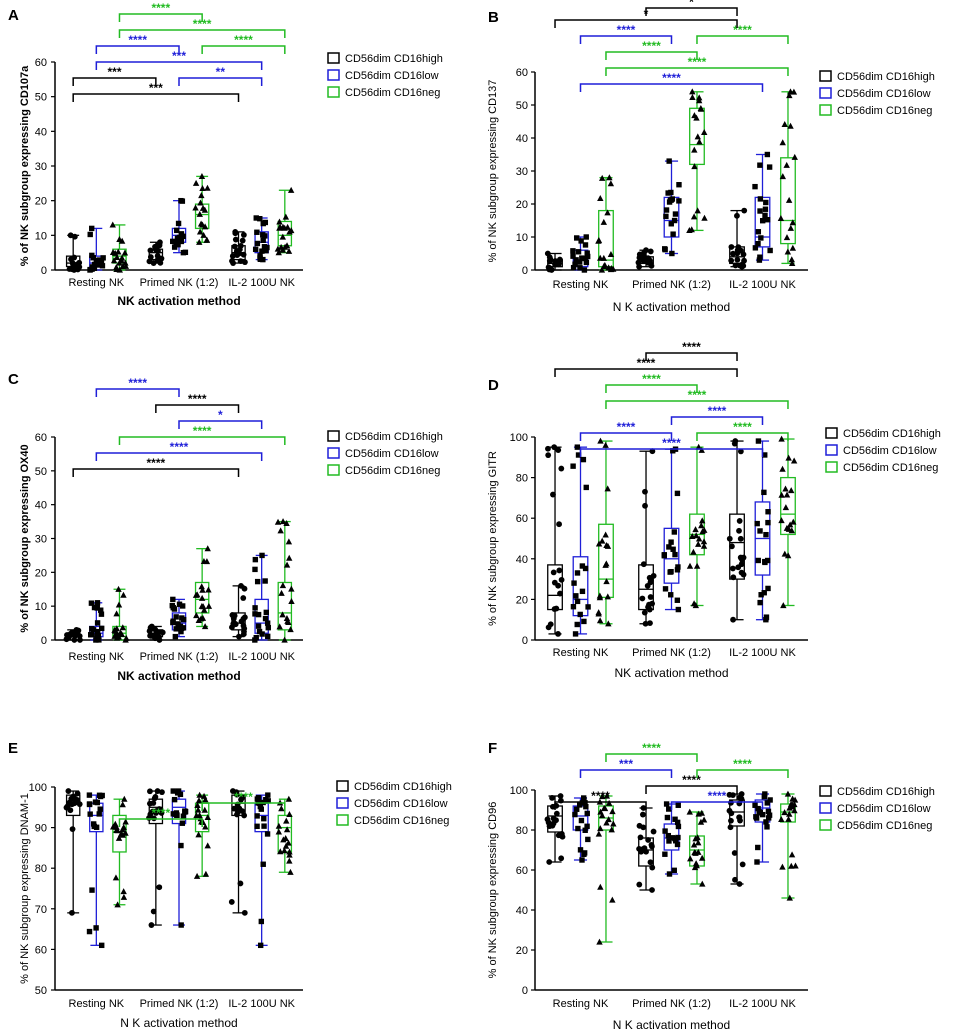 The height and width of the screenshot is (1035, 963). What do you see at coordinates (519, 791) in the screenshot?
I see `y-tick-label: 100` at bounding box center [519, 791].